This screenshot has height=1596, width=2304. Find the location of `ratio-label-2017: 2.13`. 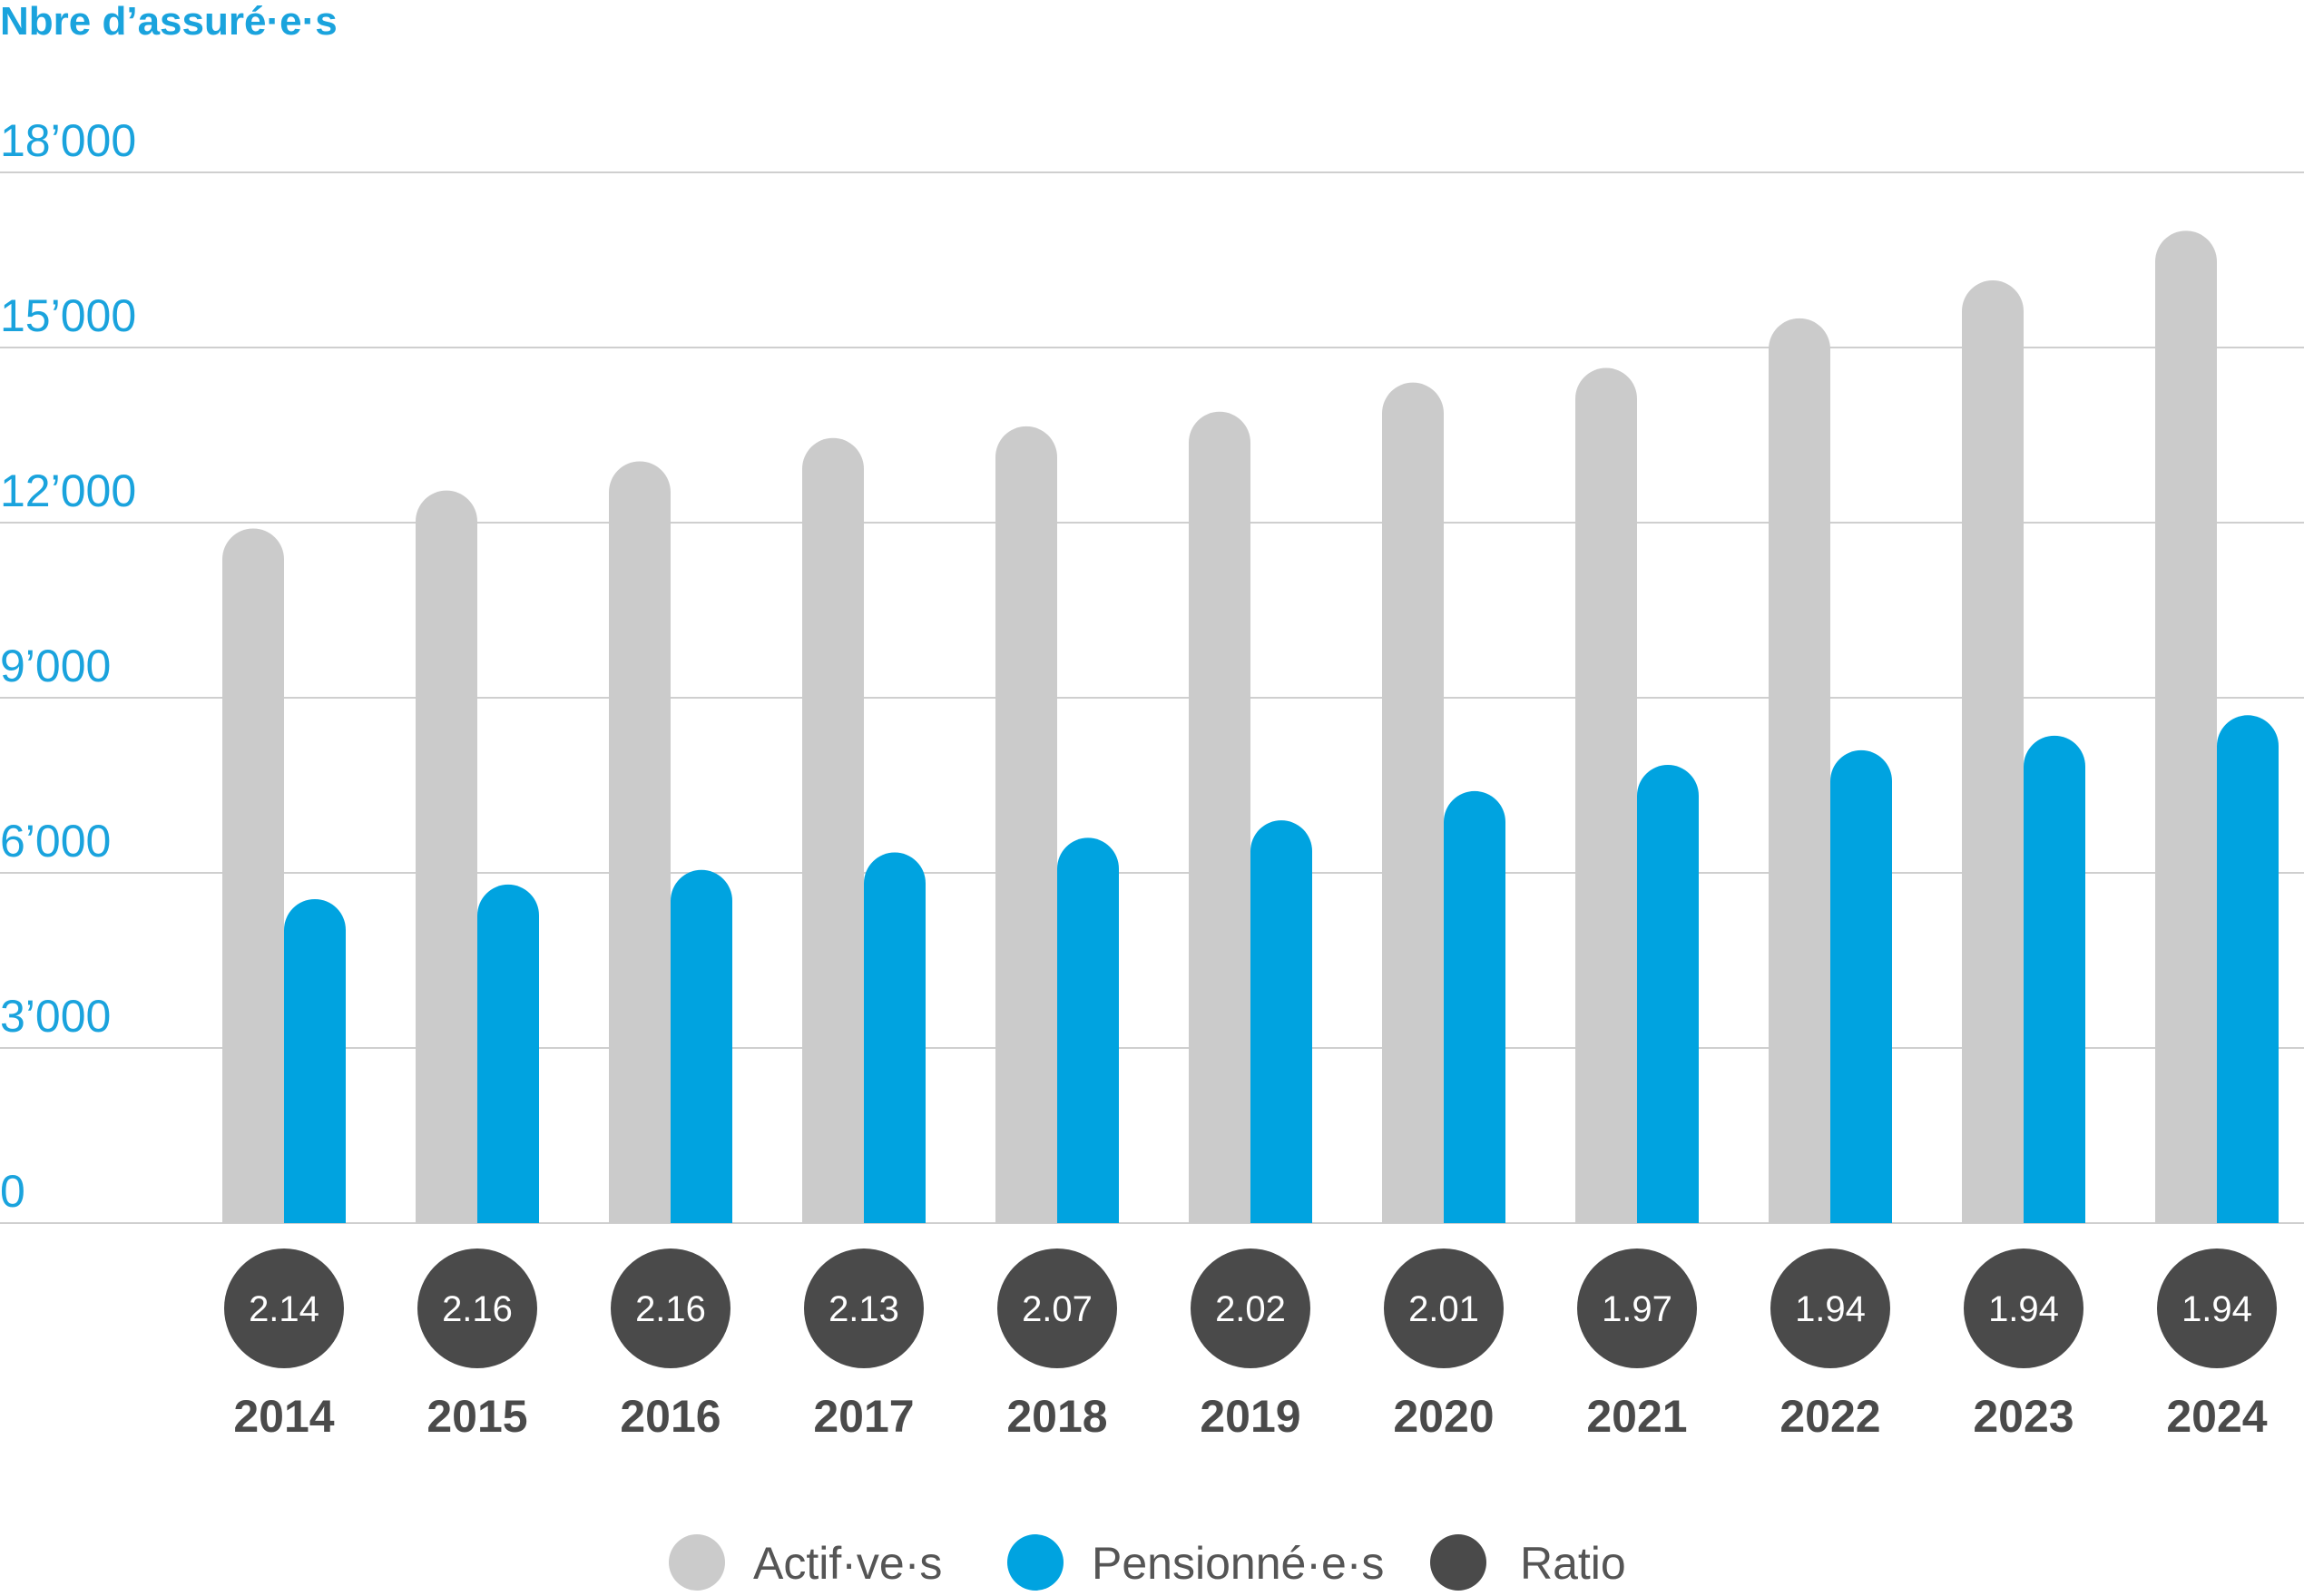

ratio-label-2017: 2.13 is located at coordinates (863, 1309).